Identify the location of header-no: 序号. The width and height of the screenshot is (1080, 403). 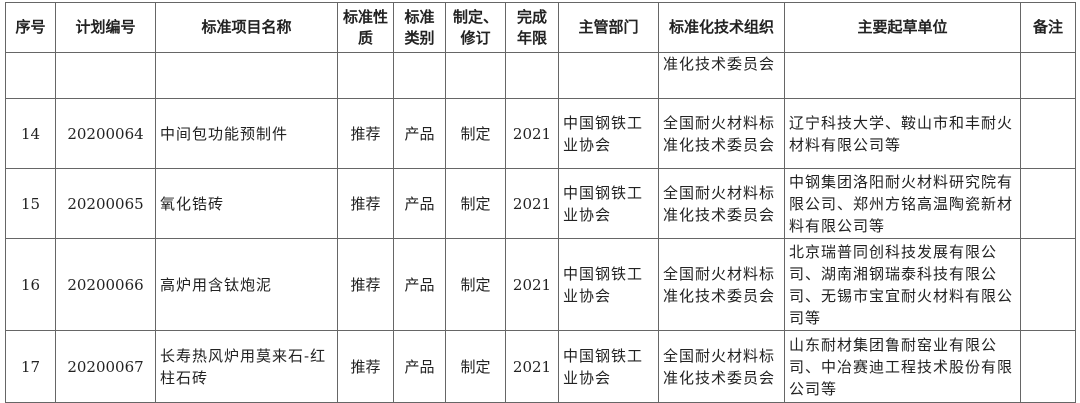
(30, 27).